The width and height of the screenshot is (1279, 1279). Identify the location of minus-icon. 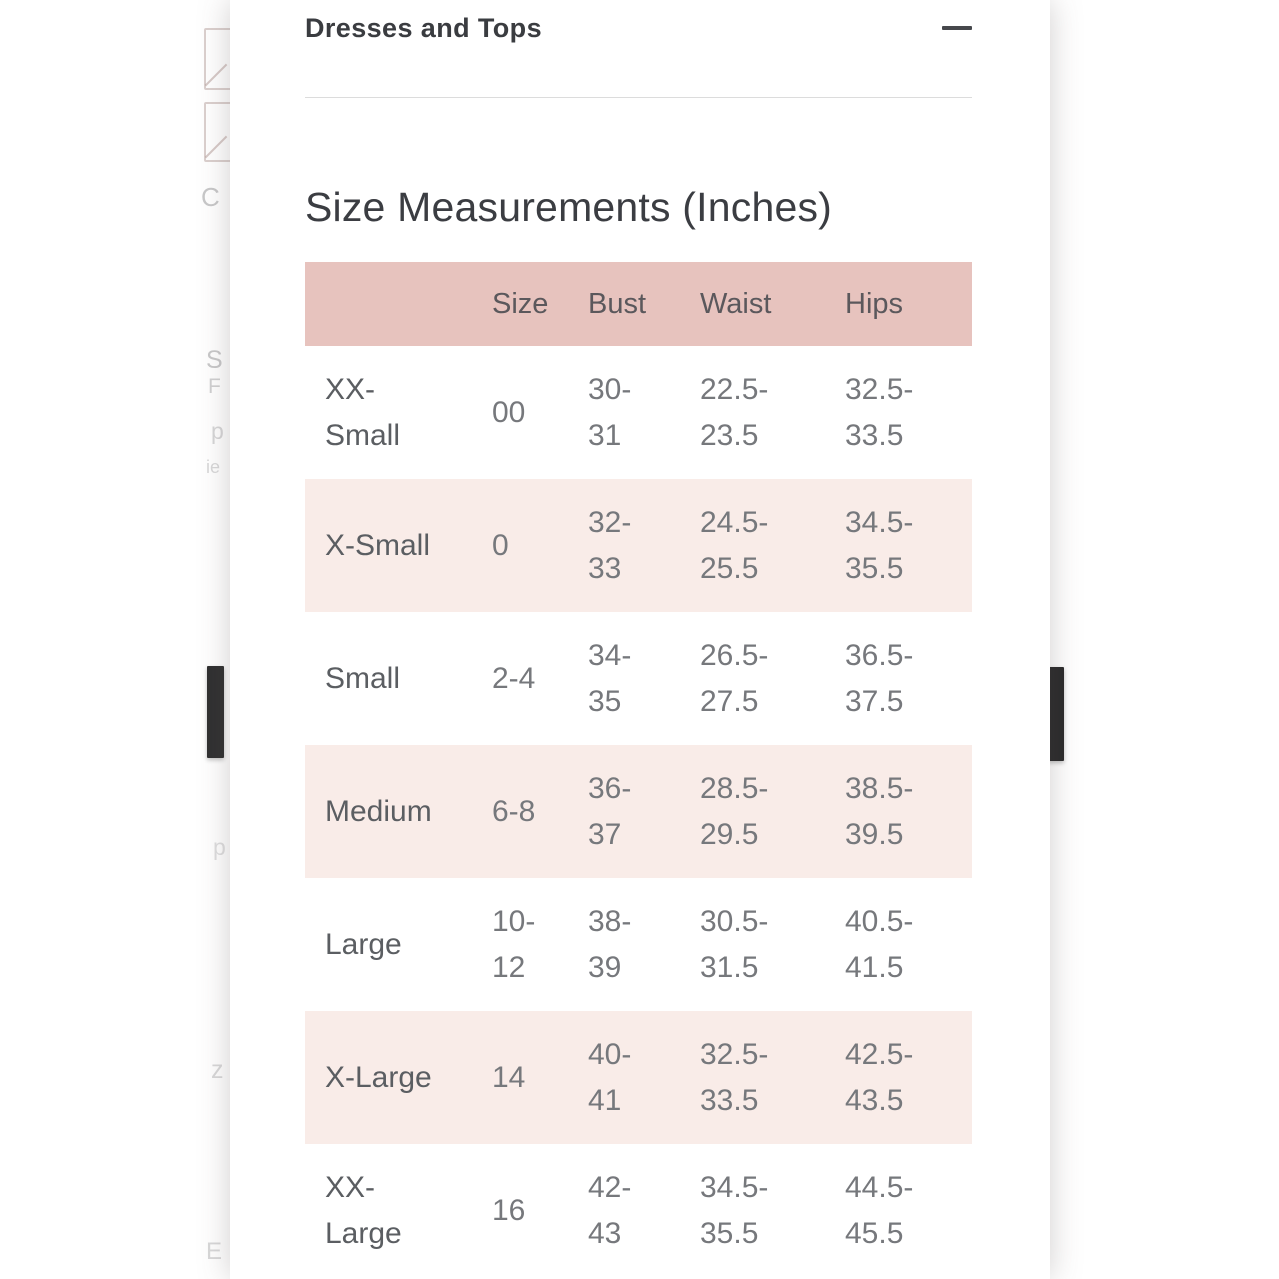
(957, 28).